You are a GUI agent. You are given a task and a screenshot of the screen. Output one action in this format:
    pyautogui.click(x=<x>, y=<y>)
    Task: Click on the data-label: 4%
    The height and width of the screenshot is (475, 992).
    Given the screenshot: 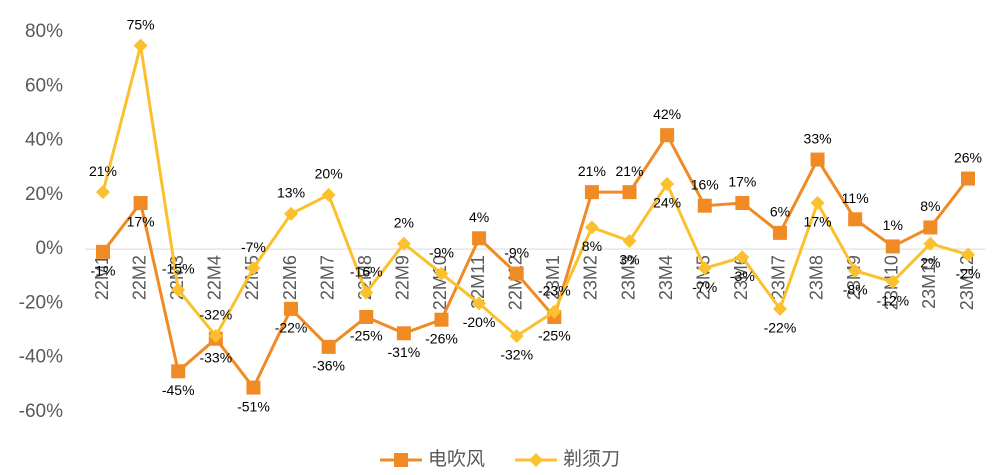 What is the action you would take?
    pyautogui.click(x=479, y=217)
    